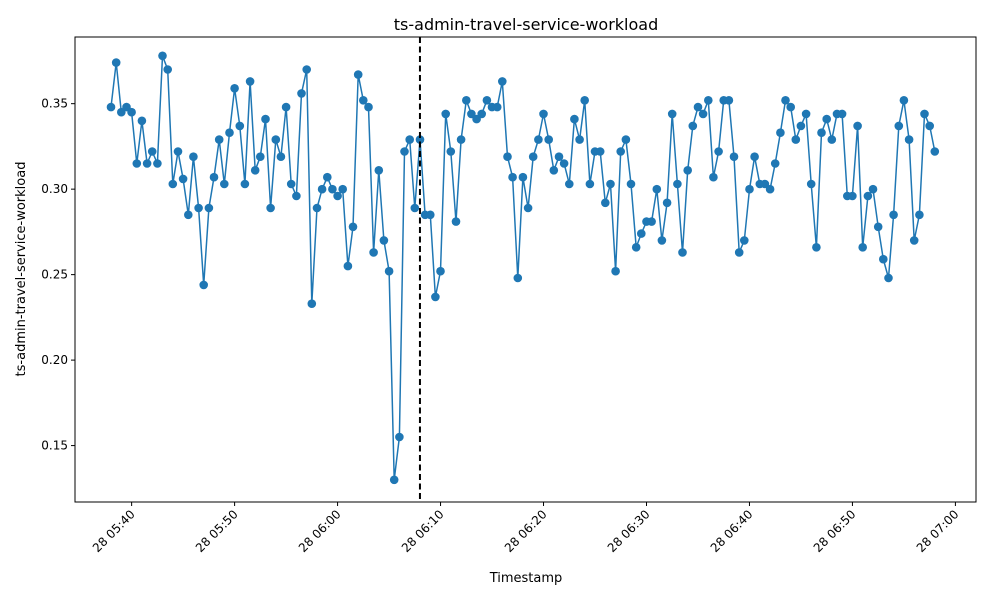  Describe the element at coordinates (54, 104) in the screenshot. I see `y-tick-label: 0.35` at that location.